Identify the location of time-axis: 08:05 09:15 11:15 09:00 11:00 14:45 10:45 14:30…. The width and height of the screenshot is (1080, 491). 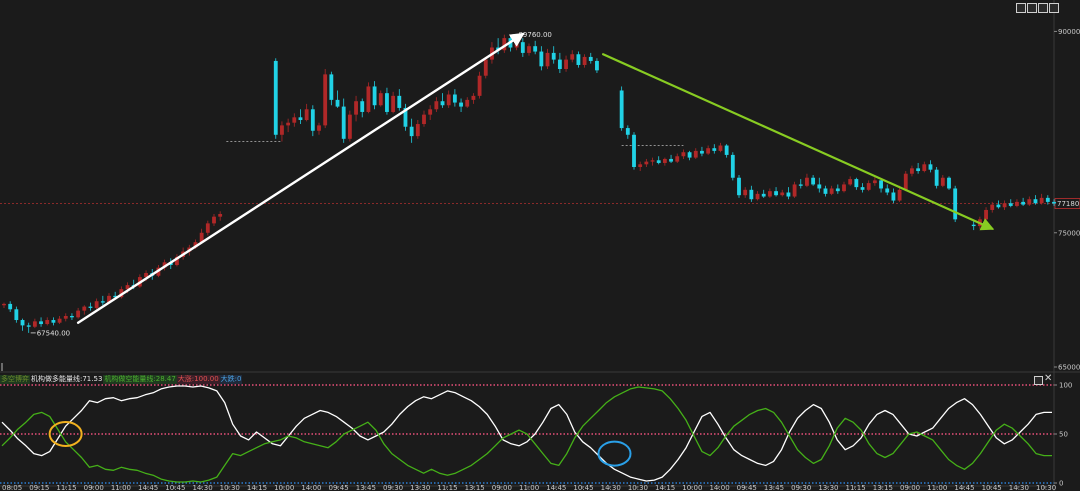
(528, 487).